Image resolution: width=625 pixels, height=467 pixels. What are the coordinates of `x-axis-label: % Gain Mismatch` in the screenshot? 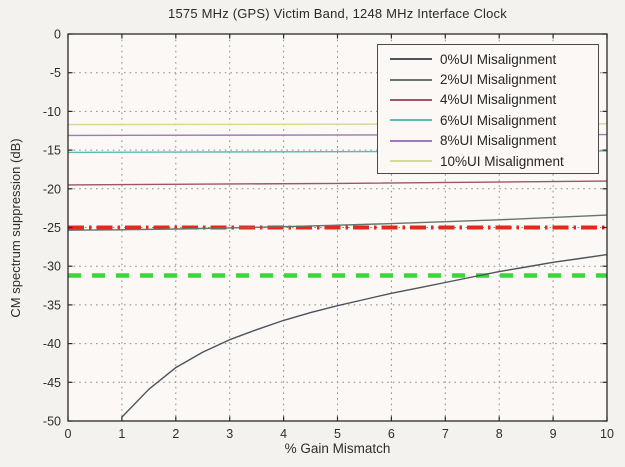 It's located at (337, 448).